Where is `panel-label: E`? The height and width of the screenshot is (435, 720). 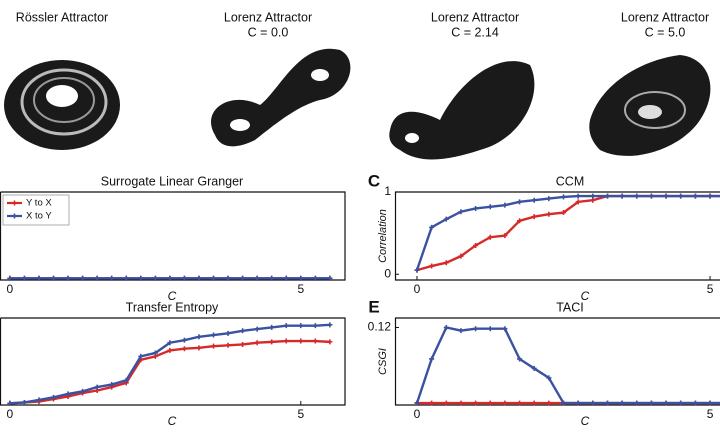
panel-label: E is located at coordinates (373, 306).